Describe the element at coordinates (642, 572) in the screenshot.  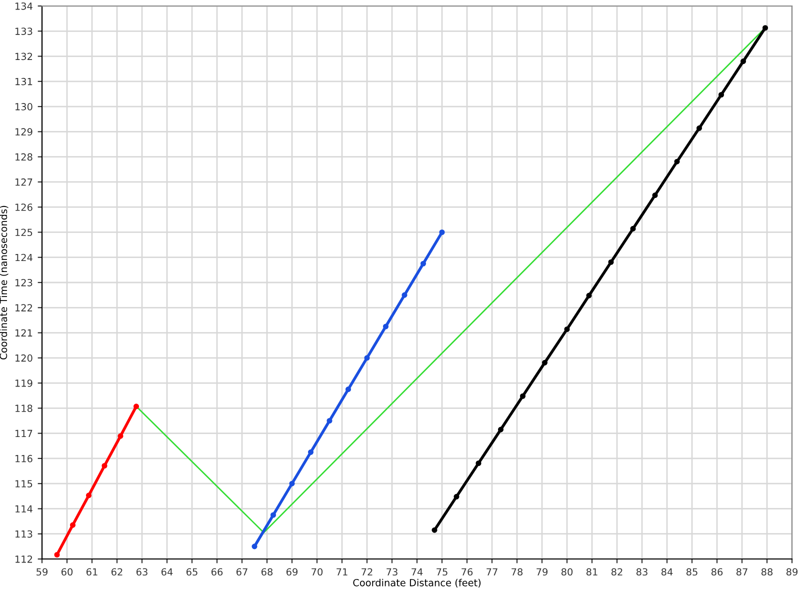
I see `x-tick-label: 83` at that location.